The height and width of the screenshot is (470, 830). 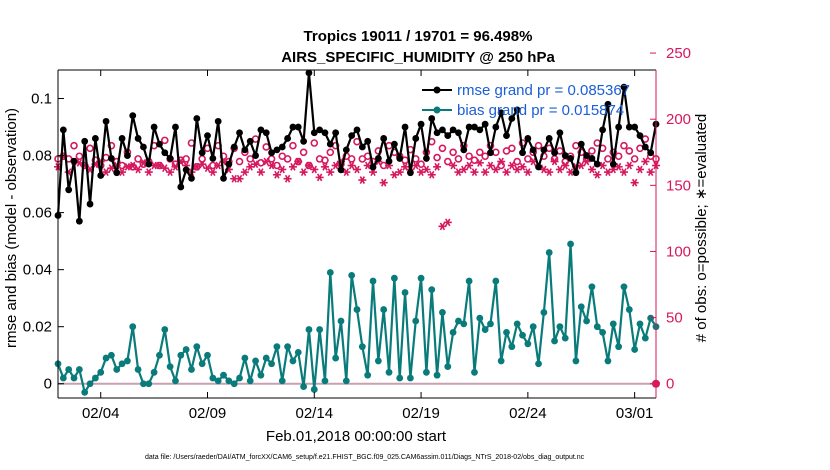 I want to click on y-right-tick-label: 50, so click(x=674, y=318).